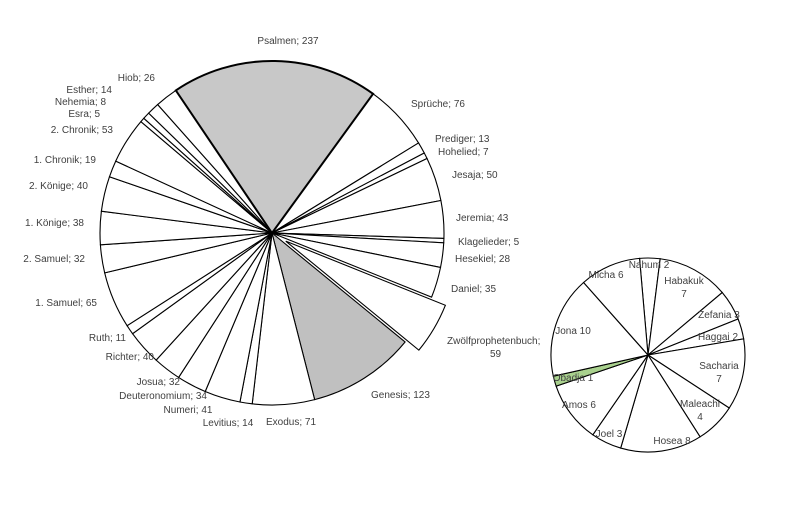 This screenshot has height=510, width=800. I want to click on data-label-jeremia: Jeremia; 43, so click(482, 218).